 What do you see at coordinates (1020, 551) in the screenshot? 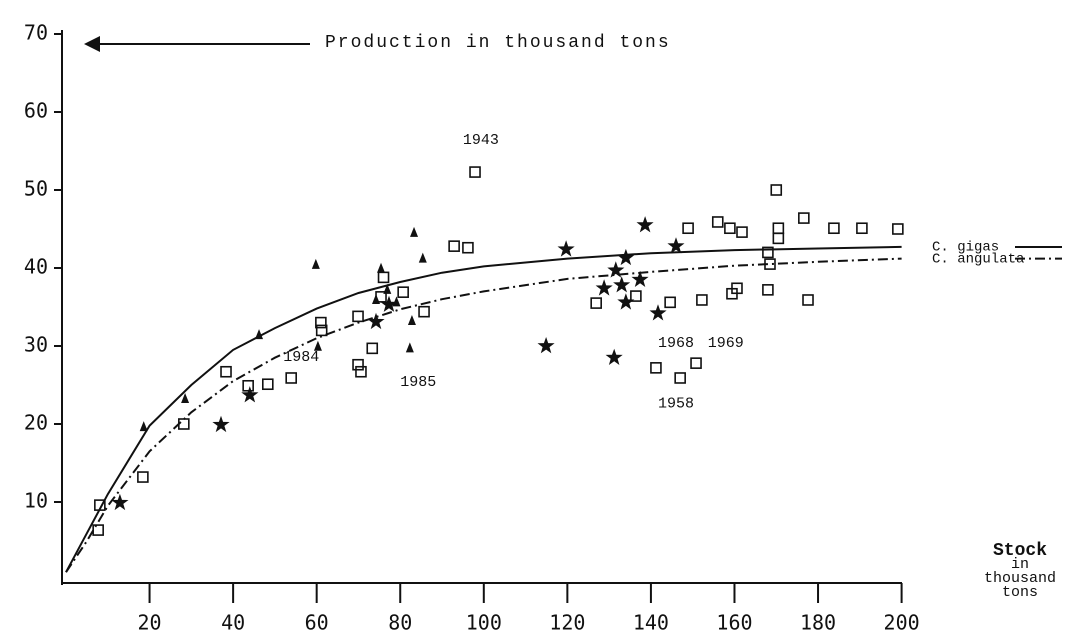
I see `x-axis-label: Stock` at bounding box center [1020, 551].